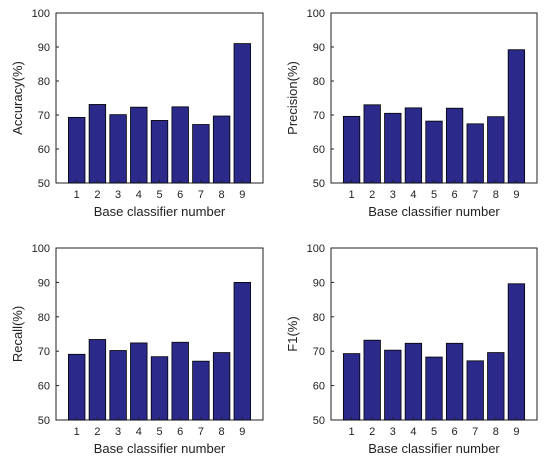 This screenshot has width=550, height=460. What do you see at coordinates (118, 195) in the screenshot?
I see `accuracy-x-tick-label: 3` at bounding box center [118, 195].